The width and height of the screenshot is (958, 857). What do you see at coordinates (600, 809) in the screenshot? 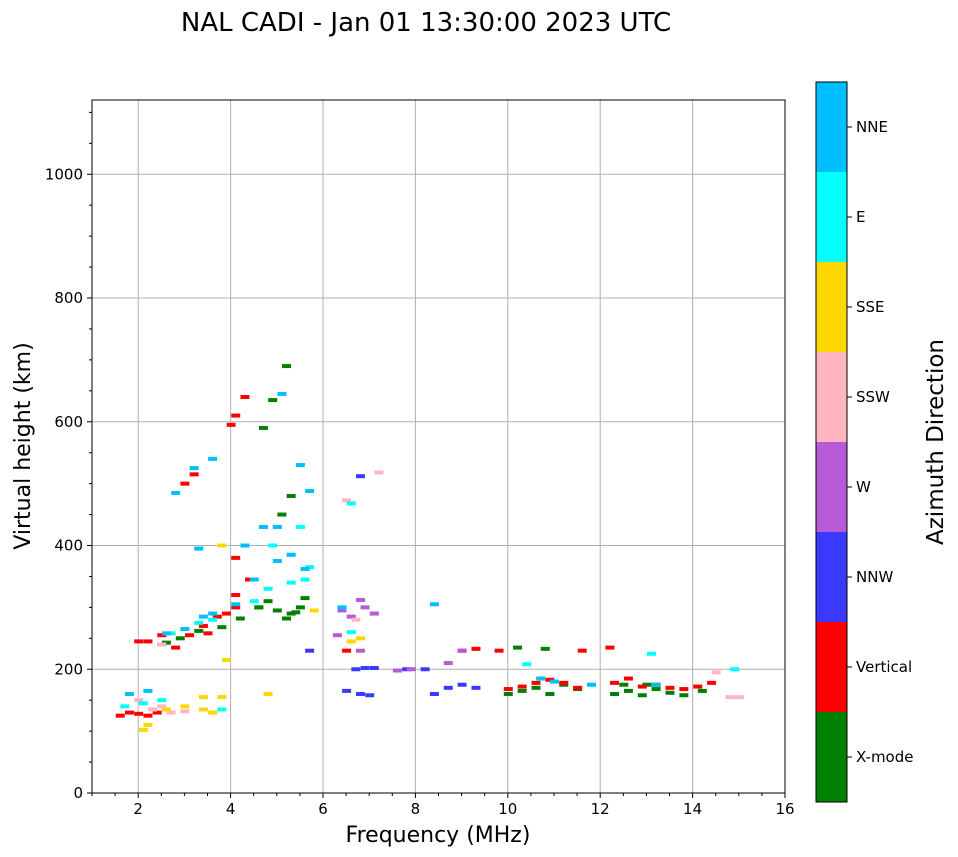
I see `x-tick-label: 12` at bounding box center [600, 809].